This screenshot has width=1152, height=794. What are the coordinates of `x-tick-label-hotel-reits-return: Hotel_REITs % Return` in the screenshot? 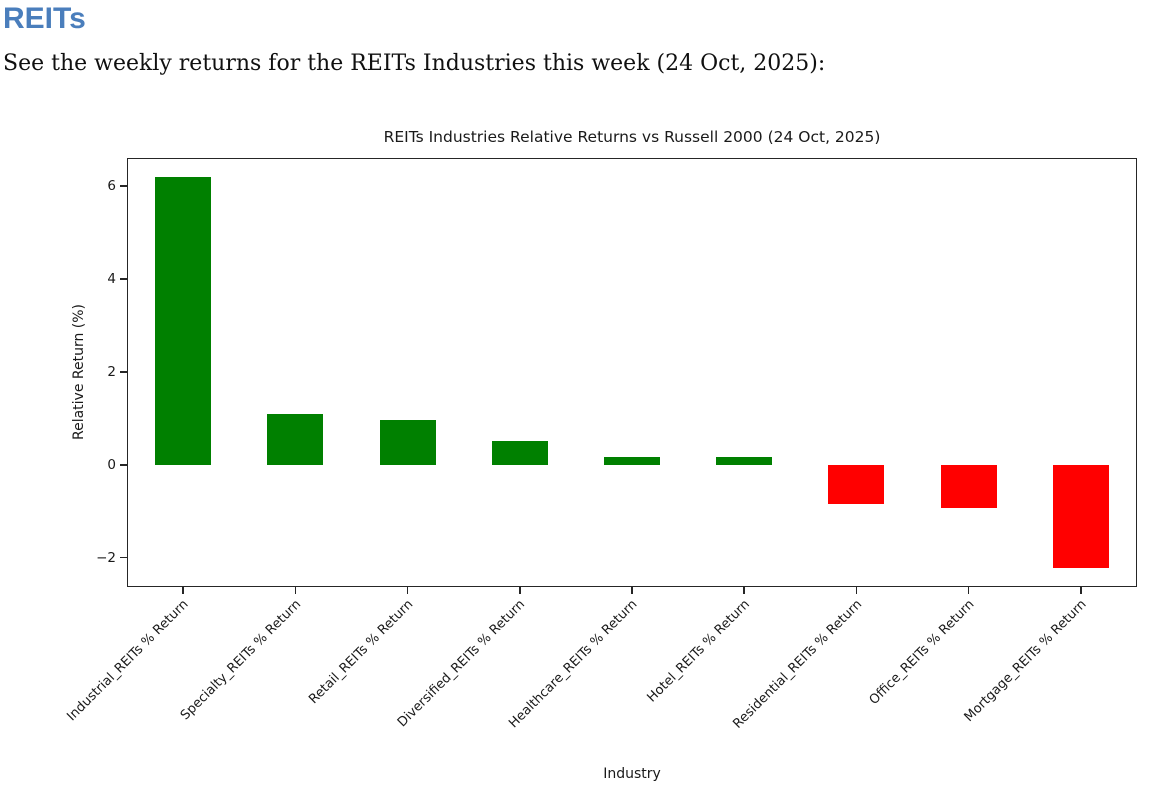 It's located at (698, 651).